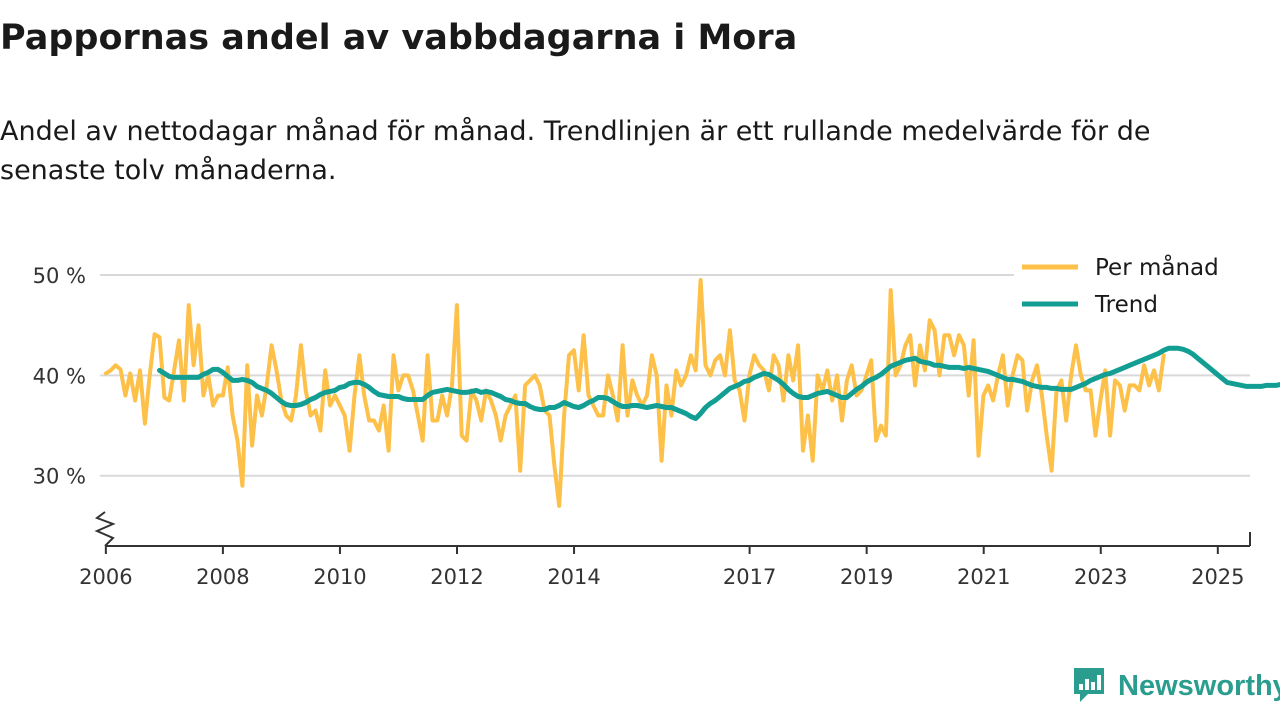 This screenshot has width=1280, height=720. I want to click on x-tick-label: 2019, so click(866, 577).